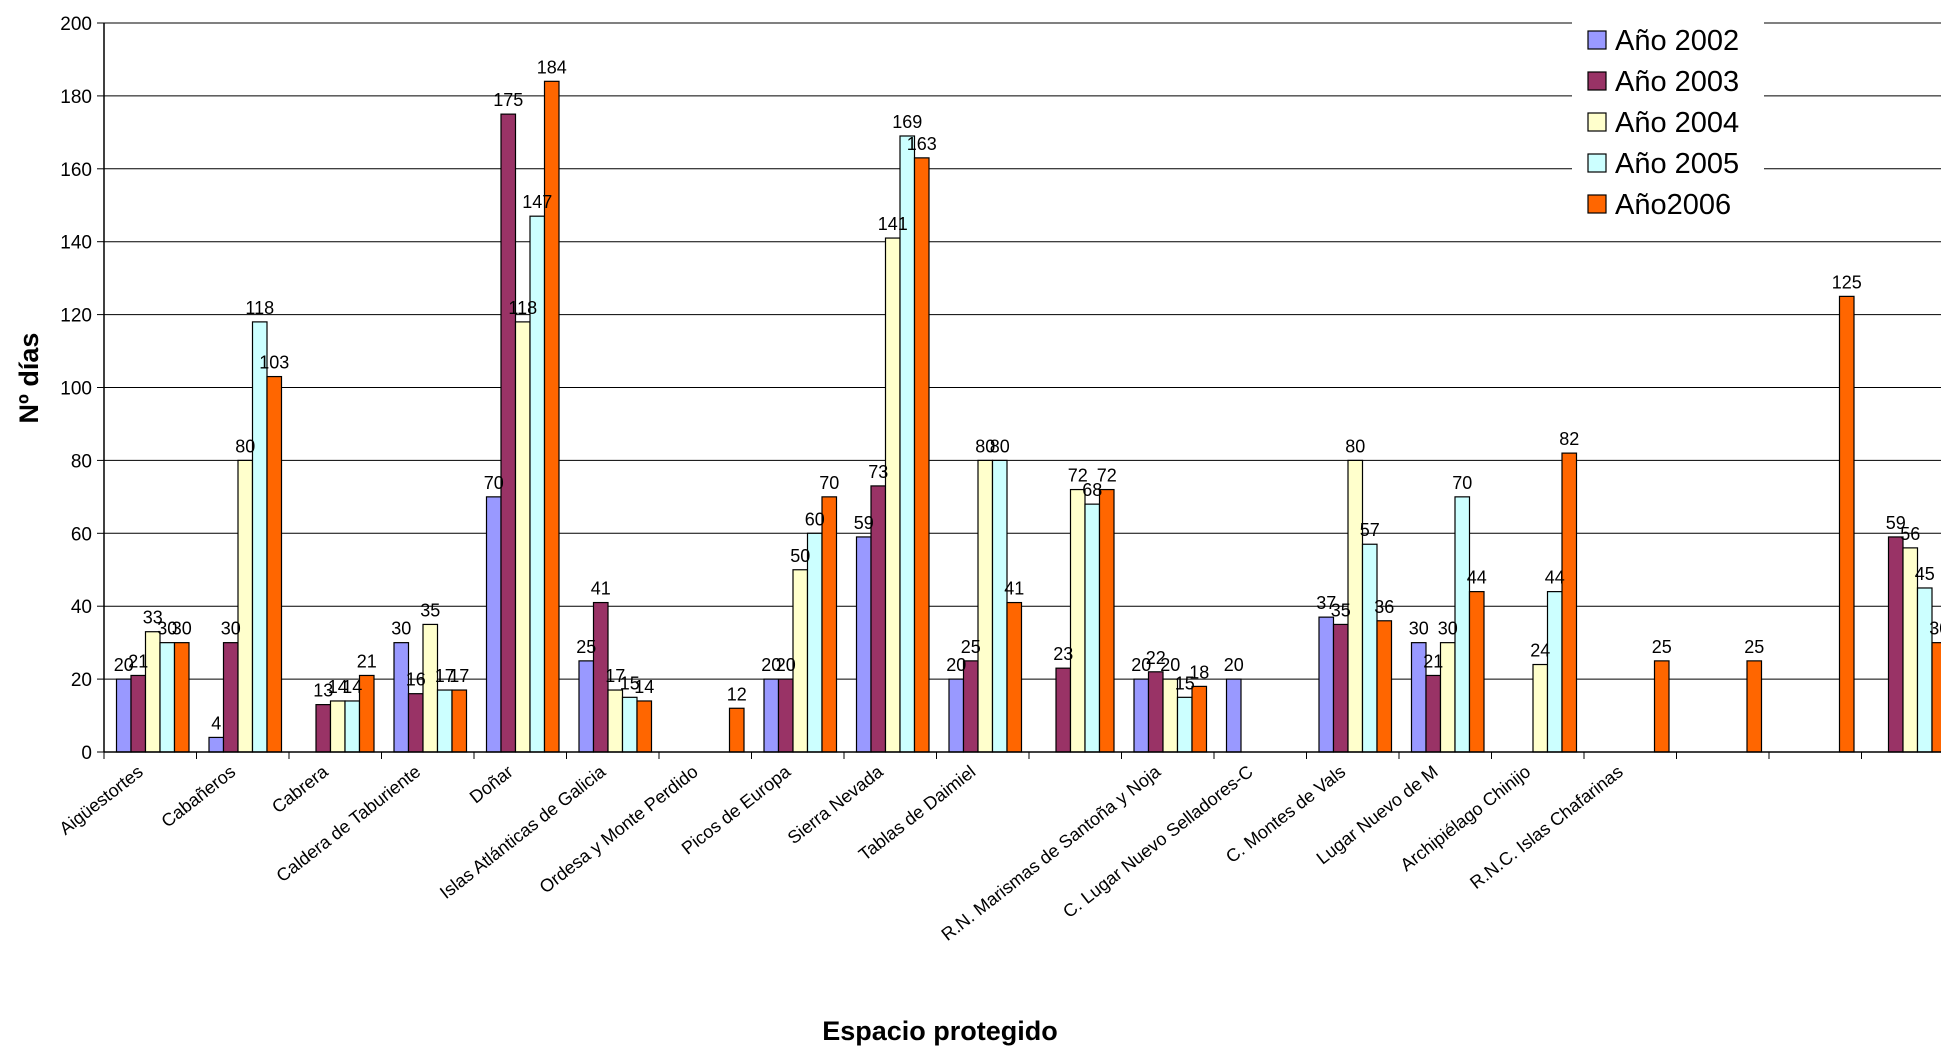 The height and width of the screenshot is (1053, 1941). What do you see at coordinates (167, 697) in the screenshot?
I see `bar-año-2005-0` at bounding box center [167, 697].